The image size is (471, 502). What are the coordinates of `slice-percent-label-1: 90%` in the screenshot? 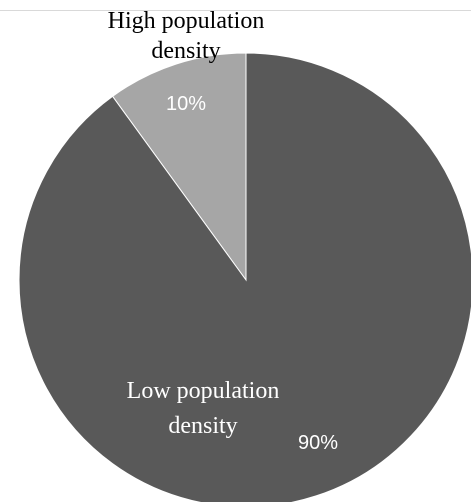 It's located at (318, 443).